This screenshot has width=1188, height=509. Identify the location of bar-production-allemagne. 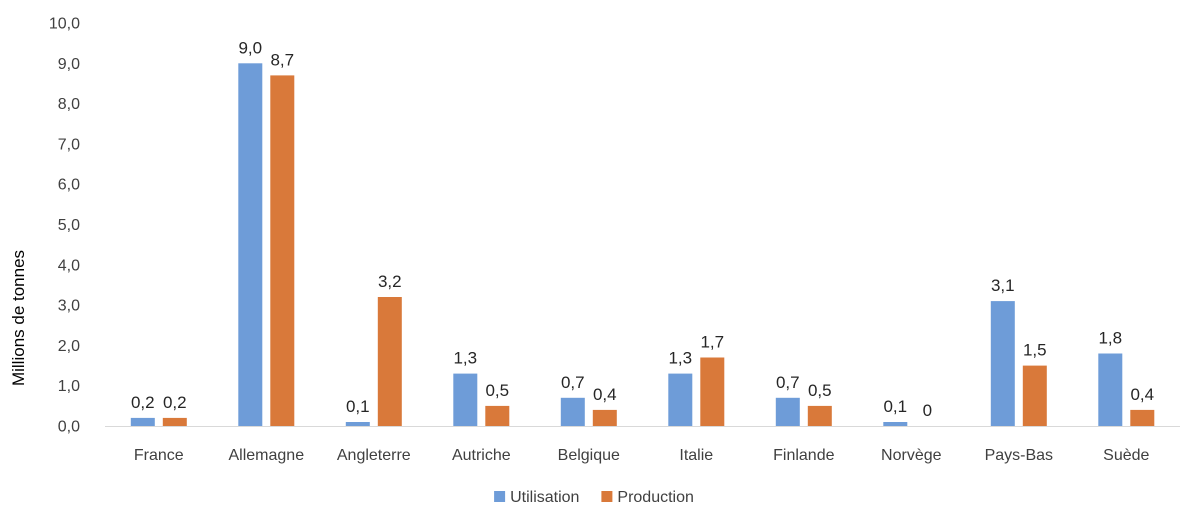
(282, 251).